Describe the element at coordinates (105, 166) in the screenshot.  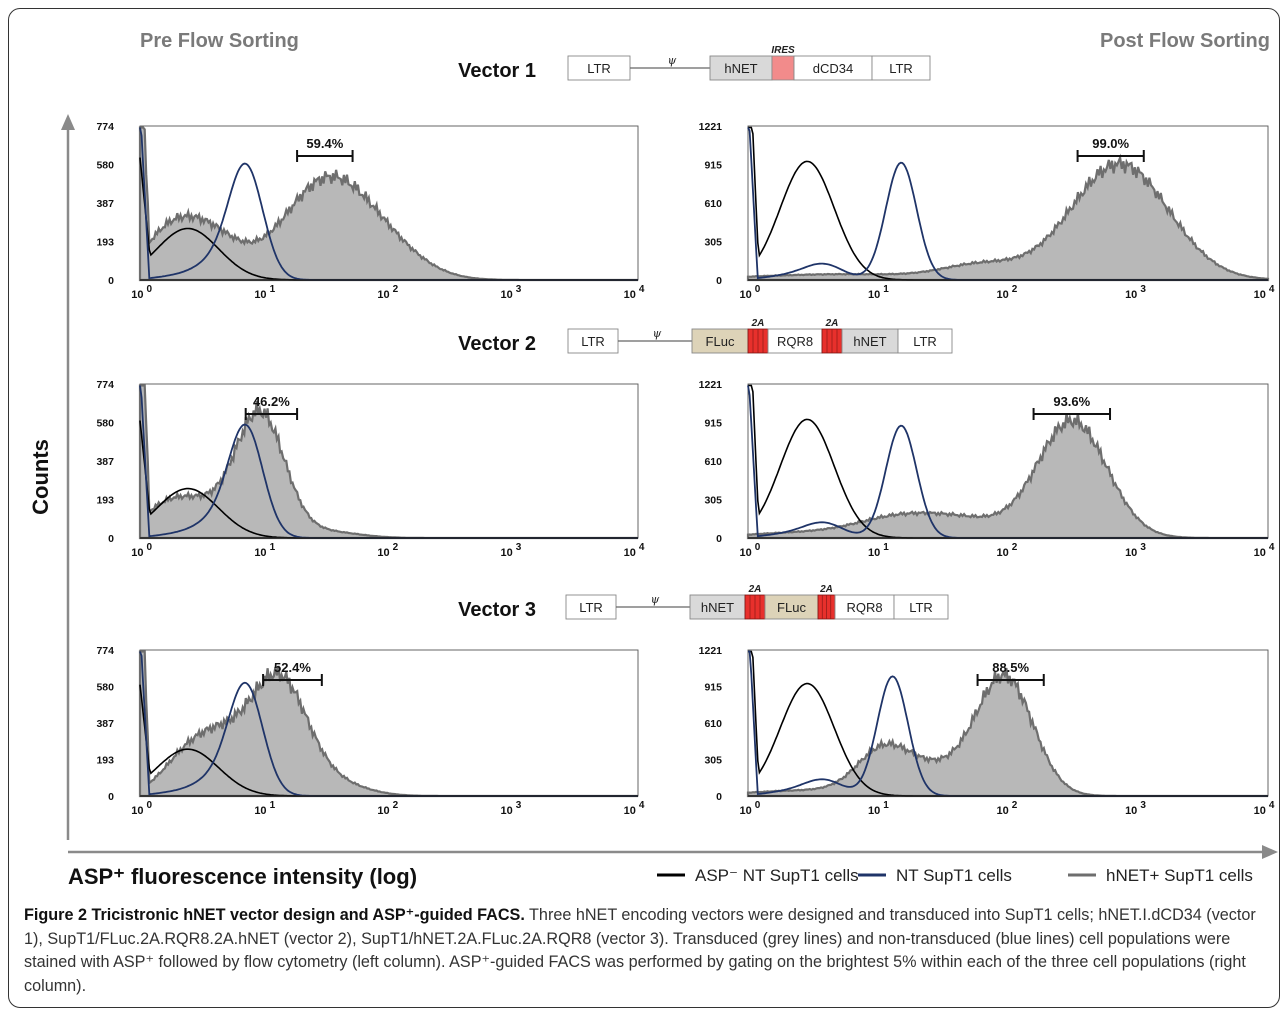
I see `panel-1-pre-y-tick: 580` at that location.